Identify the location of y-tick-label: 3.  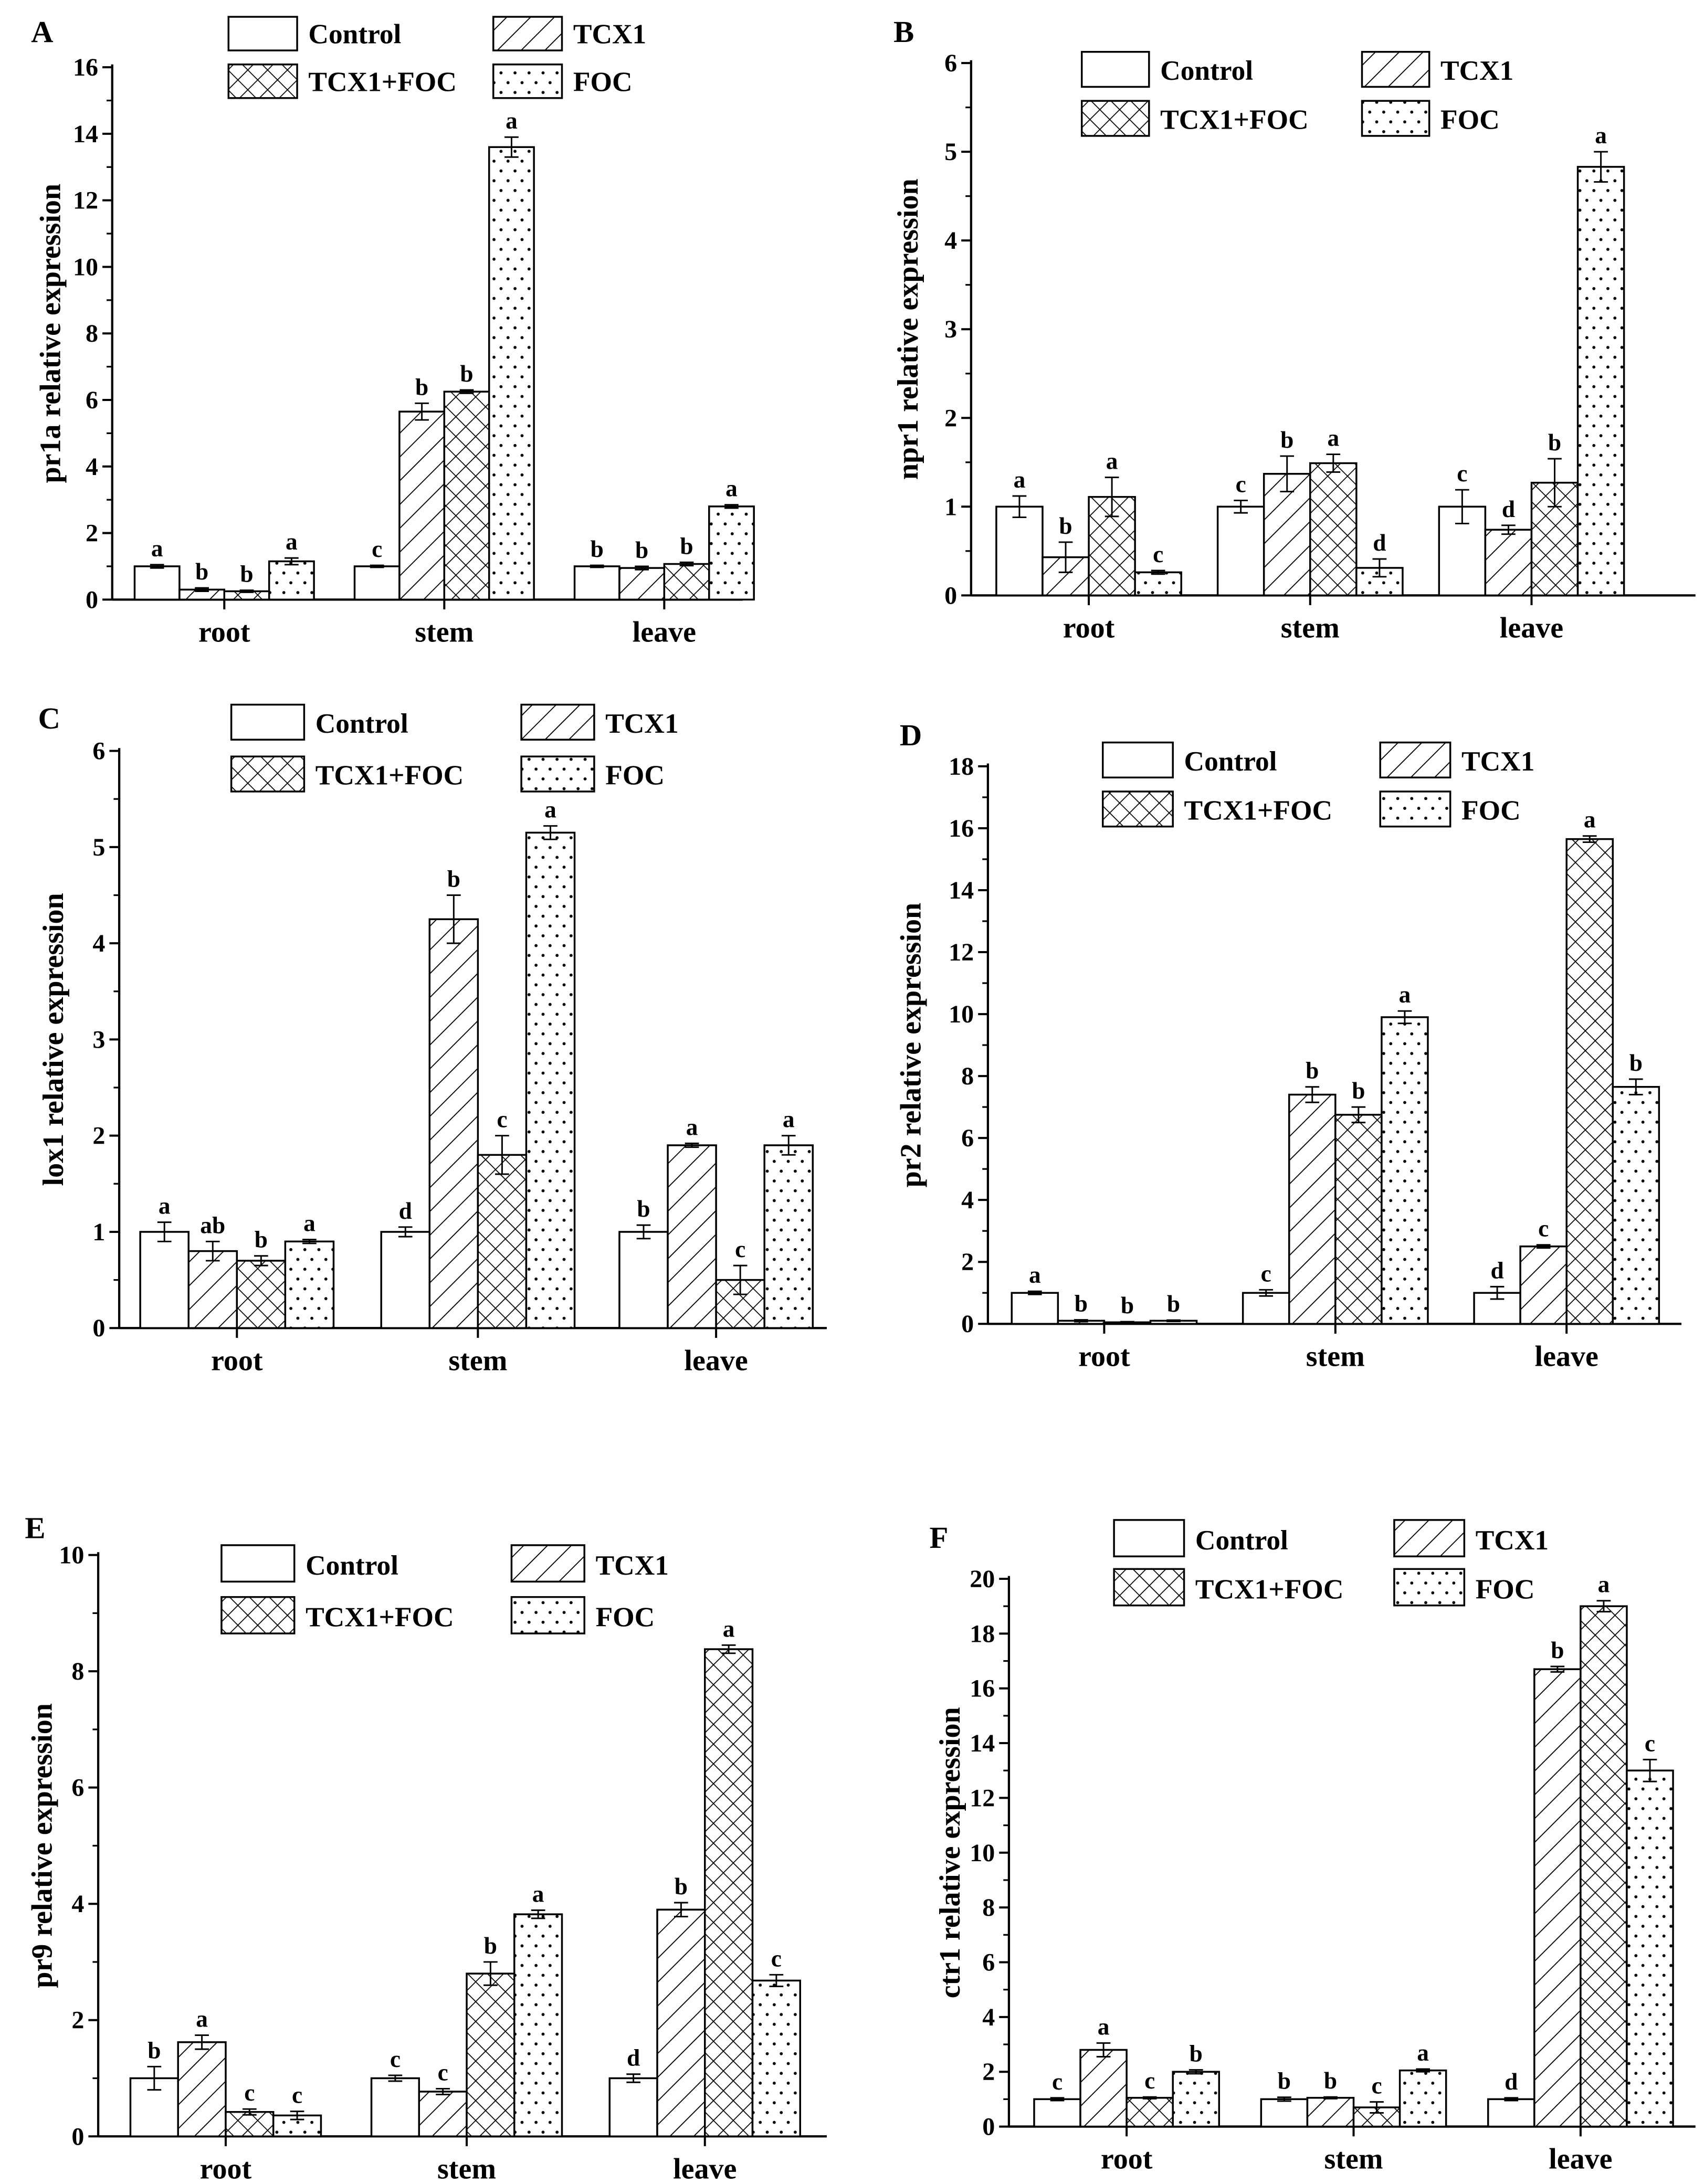
(950, 329).